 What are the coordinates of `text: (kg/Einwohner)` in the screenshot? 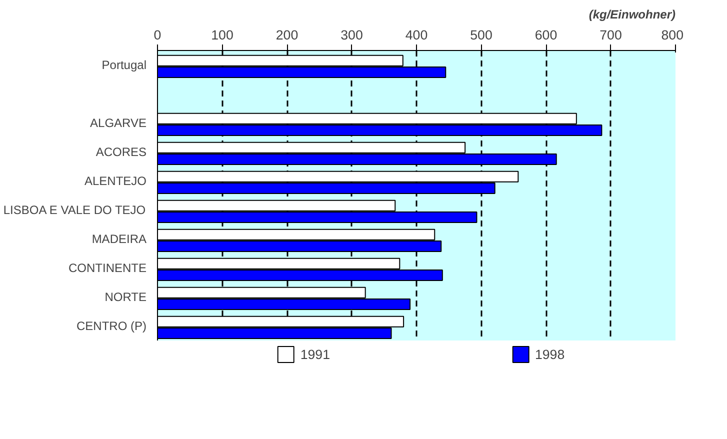 It's located at (632, 15).